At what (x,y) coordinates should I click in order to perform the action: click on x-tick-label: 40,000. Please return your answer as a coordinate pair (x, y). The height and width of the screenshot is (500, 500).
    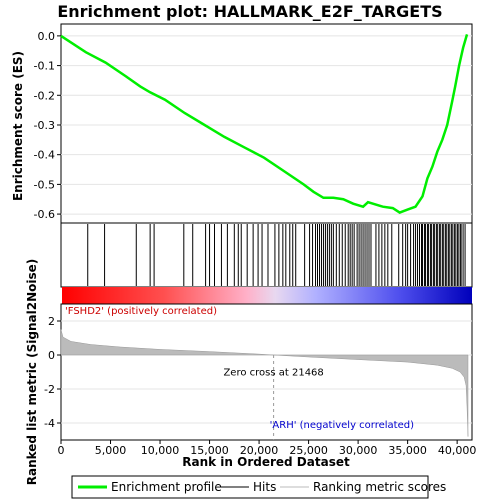
    Looking at the image, I should click on (457, 450).